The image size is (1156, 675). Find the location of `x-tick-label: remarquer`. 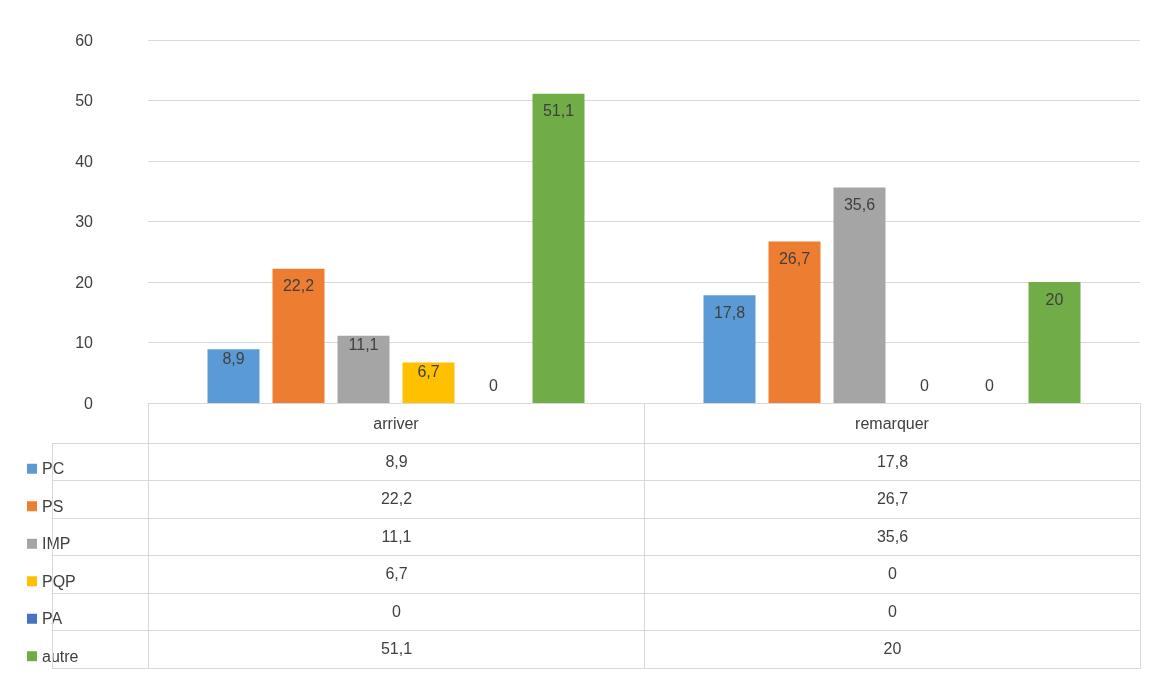

x-tick-label: remarquer is located at coordinates (892, 423).